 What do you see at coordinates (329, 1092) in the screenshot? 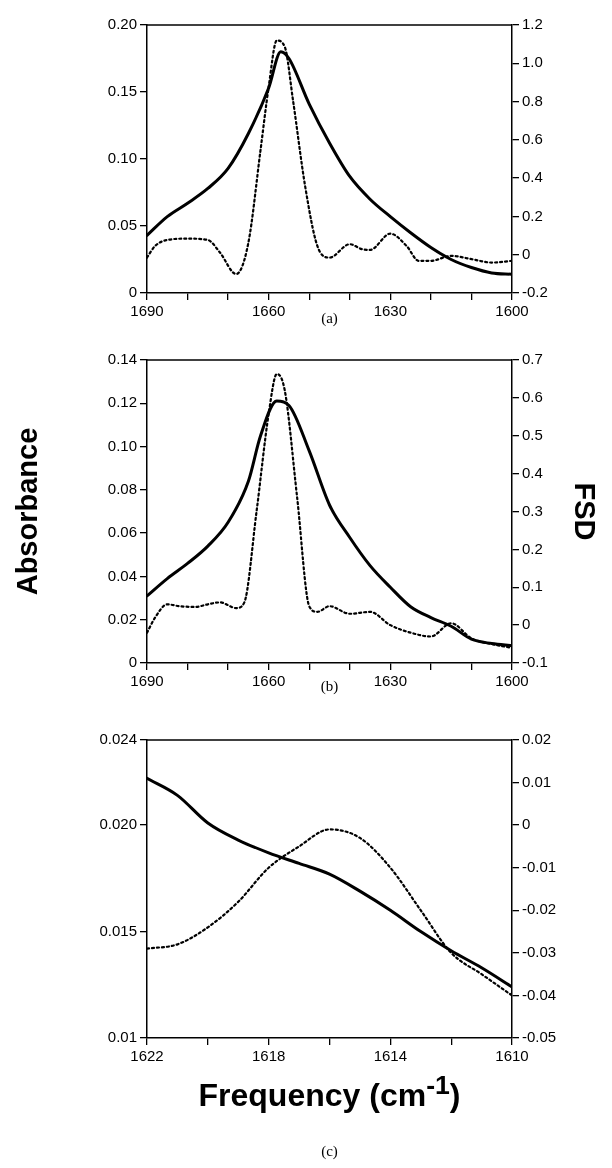
I see `x-axis-title: Frequency (cm$^{-1}$)` at bounding box center [329, 1092].